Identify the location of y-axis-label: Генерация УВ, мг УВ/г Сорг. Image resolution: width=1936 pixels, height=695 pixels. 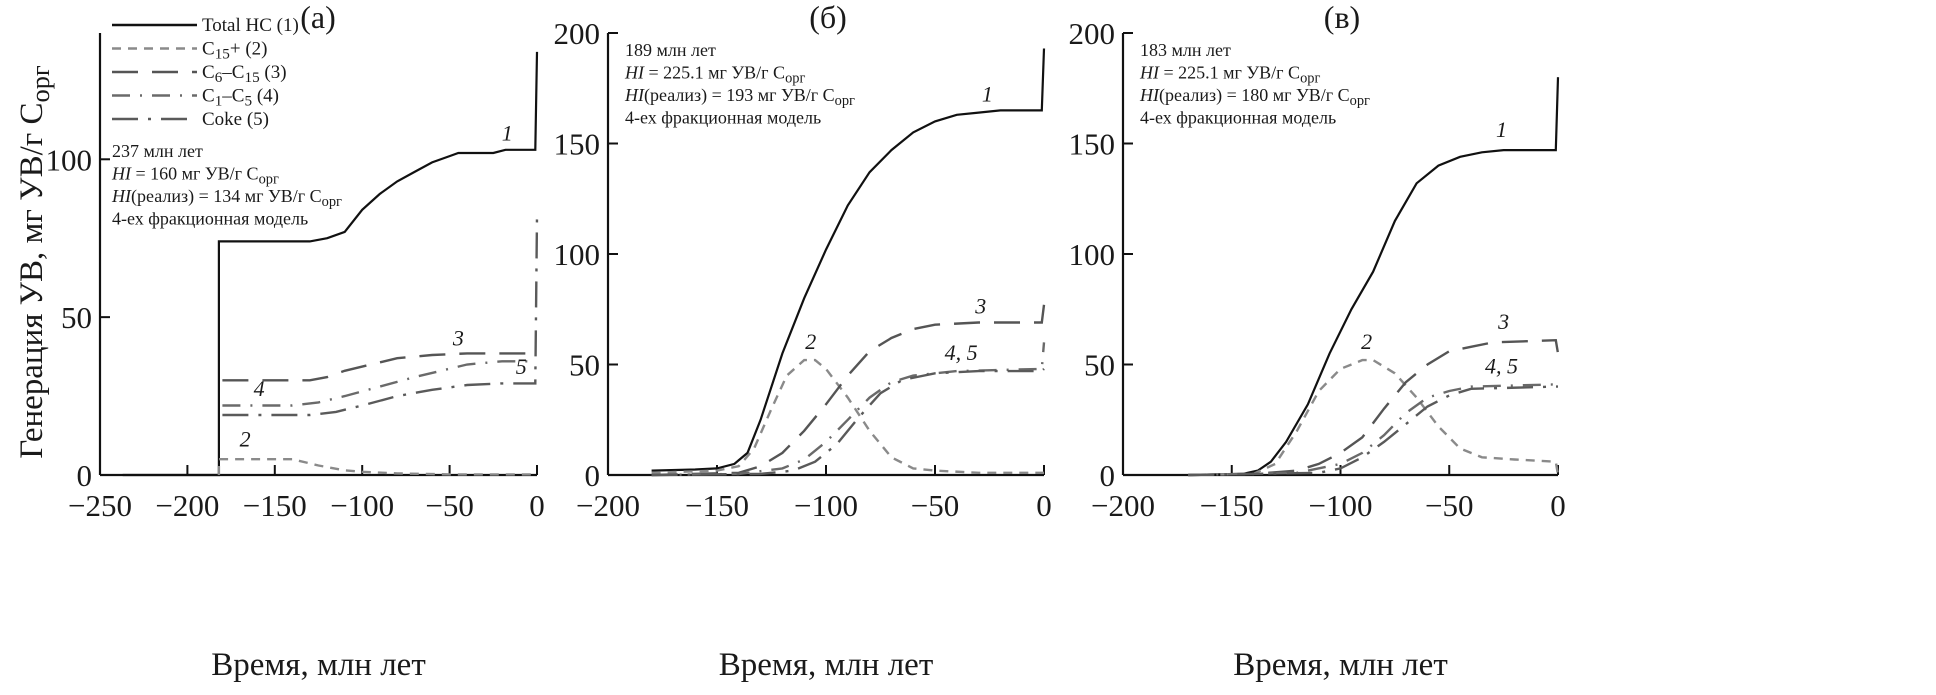
(34, 262).